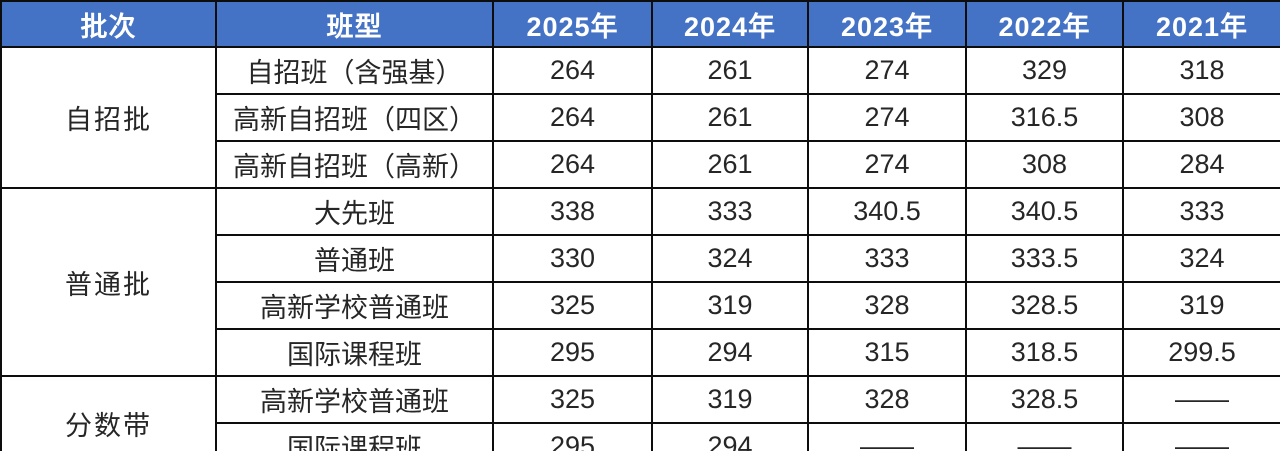 The width and height of the screenshot is (1280, 451). I want to click on header-year-2024: 2024年, so click(730, 24).